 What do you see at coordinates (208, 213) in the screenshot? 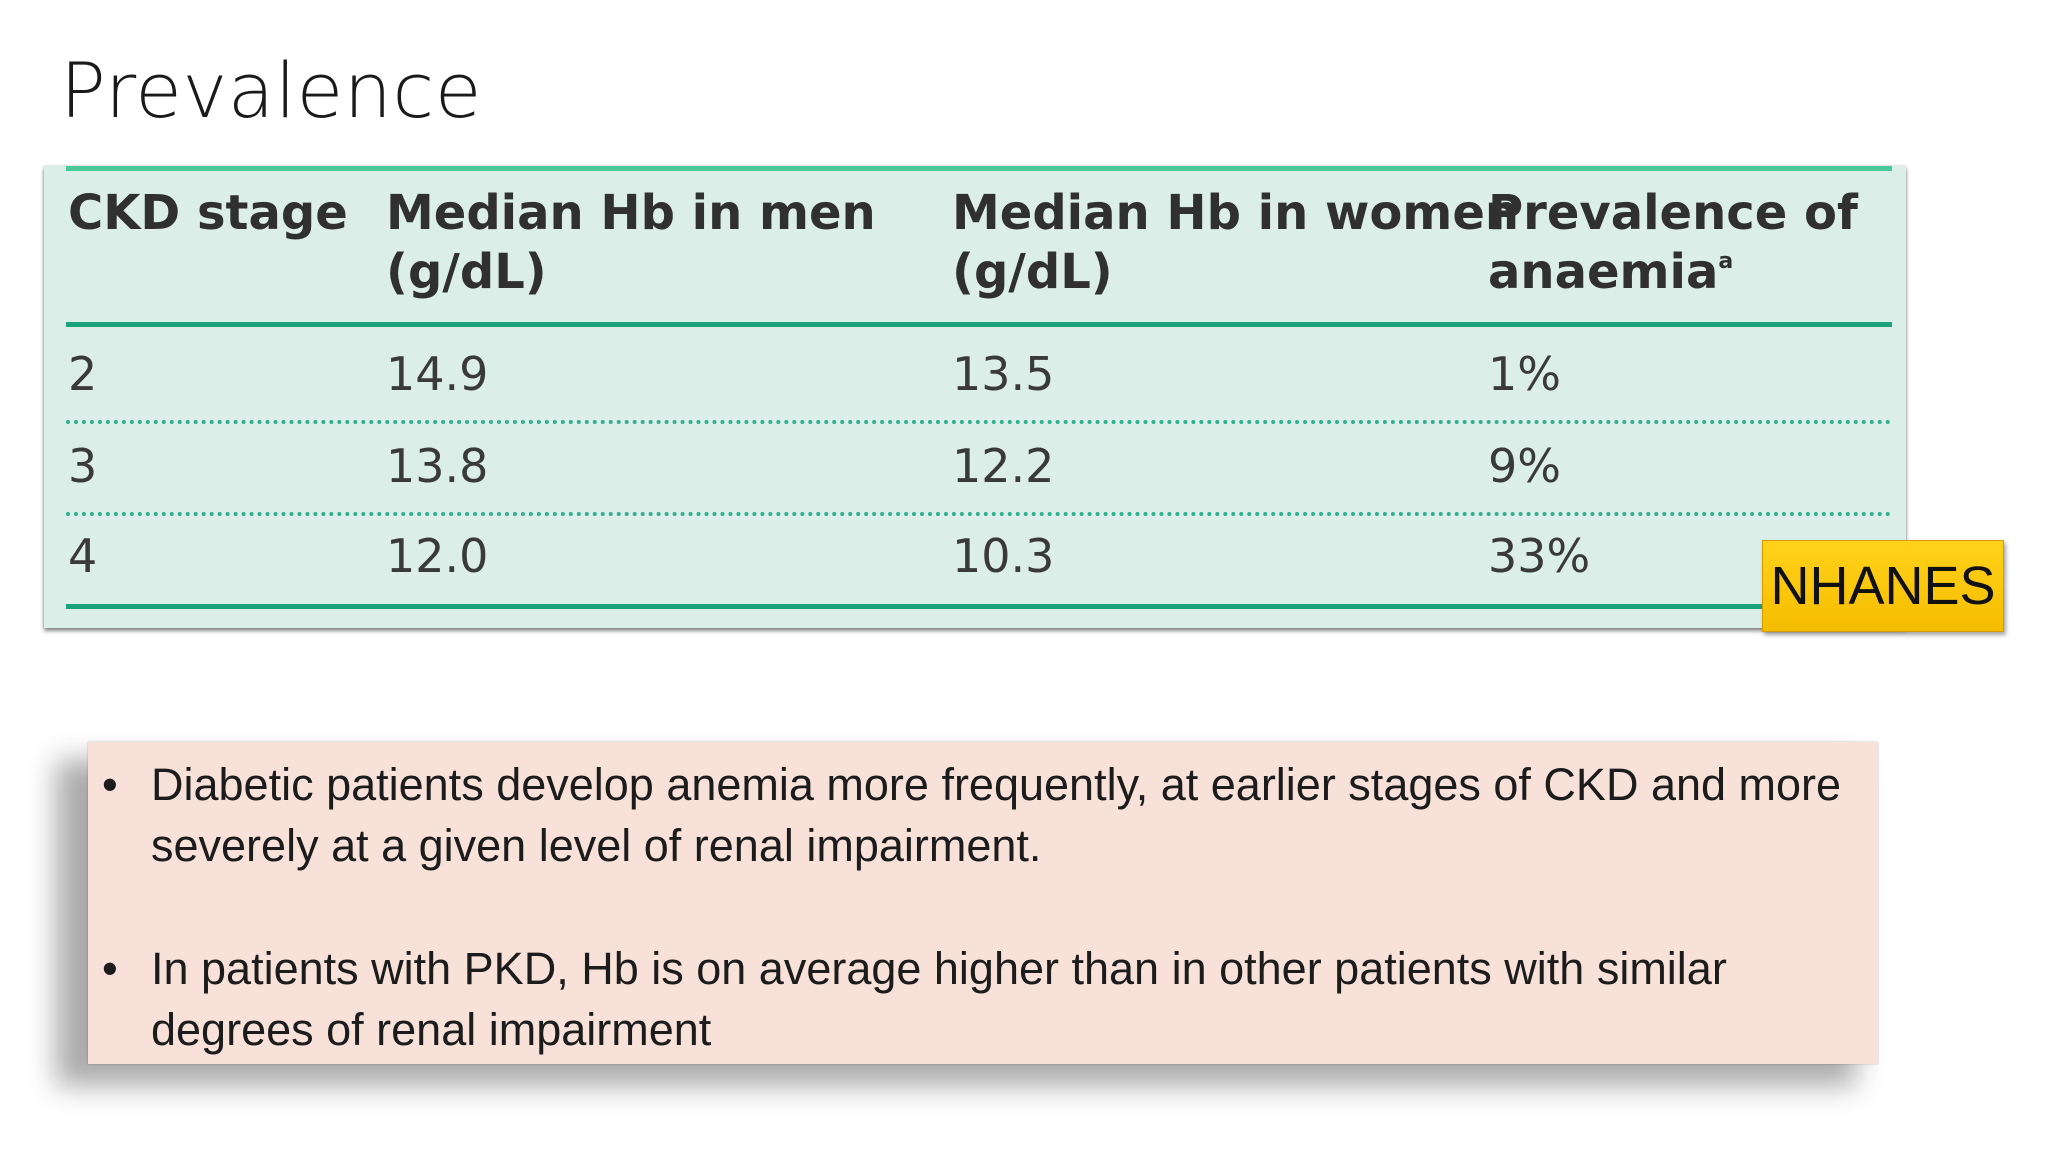
I see `header-ckd-stage: CKD stage` at bounding box center [208, 213].